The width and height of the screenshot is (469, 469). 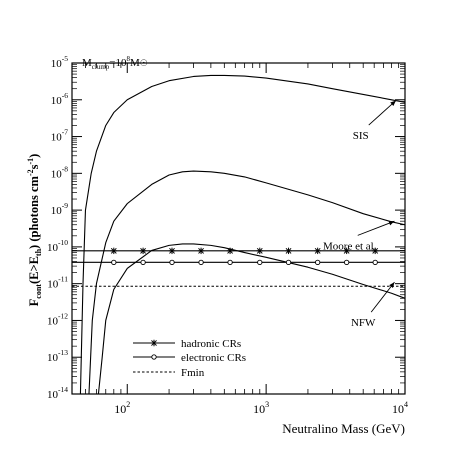 What do you see at coordinates (154, 343) in the screenshot?
I see `legend-marker-hadronic-crs` at bounding box center [154, 343].